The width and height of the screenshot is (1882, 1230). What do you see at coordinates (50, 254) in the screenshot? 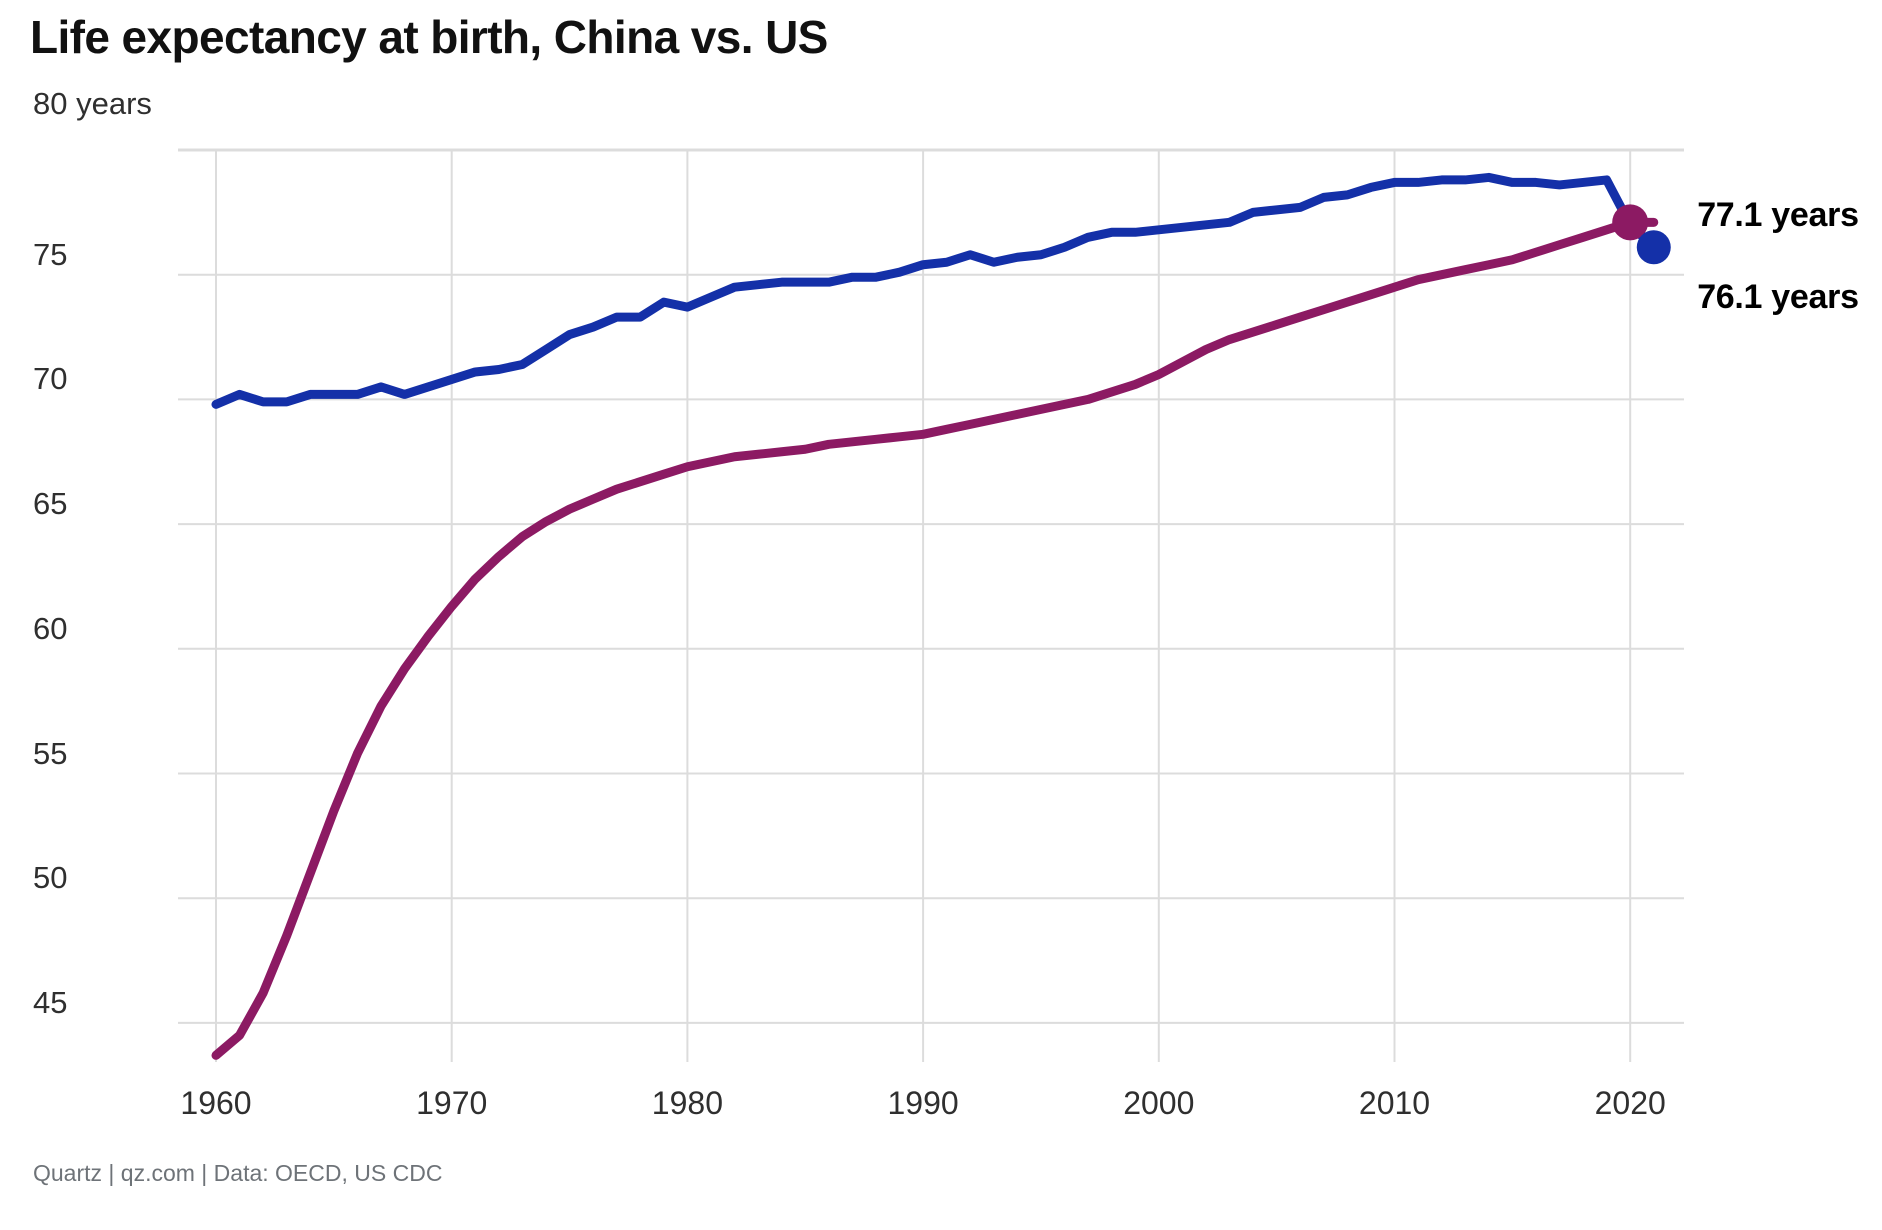
I see `y-tick-label-75: 75` at bounding box center [50, 254].